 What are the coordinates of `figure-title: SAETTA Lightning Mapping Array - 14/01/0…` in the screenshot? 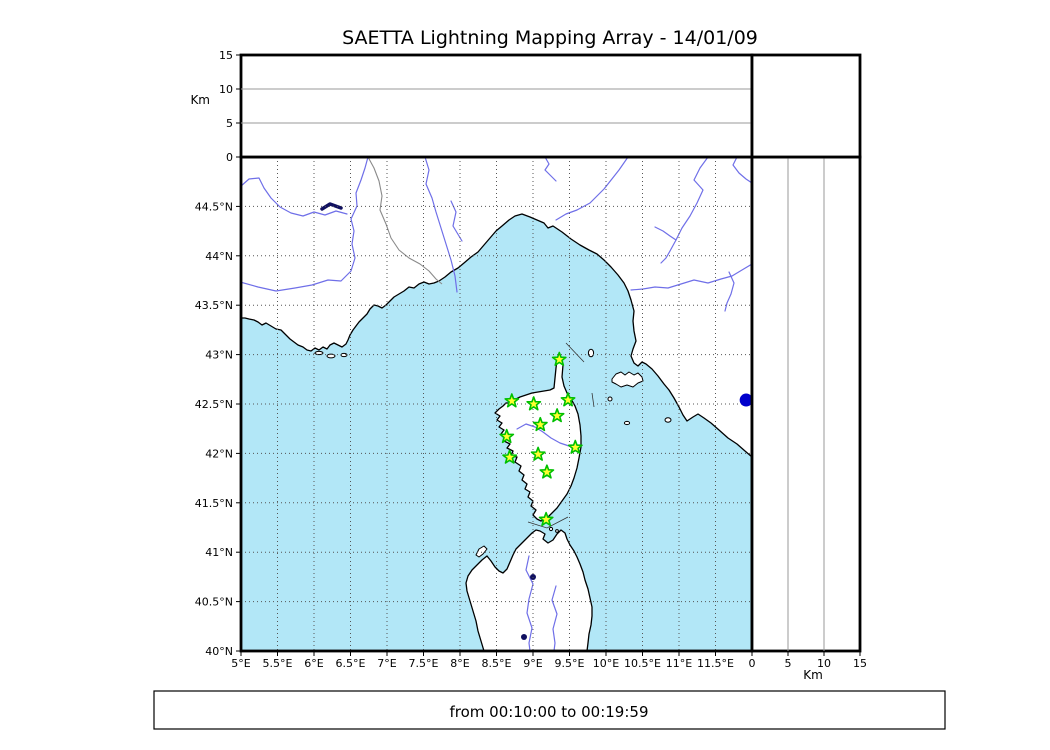 It's located at (550, 38).